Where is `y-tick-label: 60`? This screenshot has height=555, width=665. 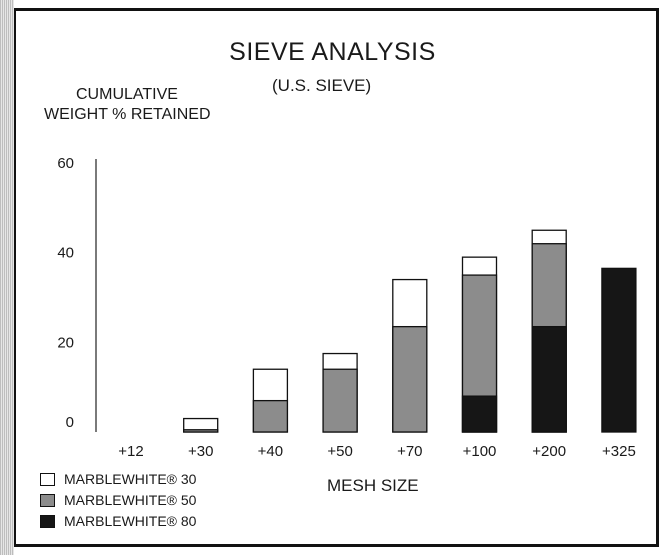
y-tick-label: 60 is located at coordinates (65, 163).